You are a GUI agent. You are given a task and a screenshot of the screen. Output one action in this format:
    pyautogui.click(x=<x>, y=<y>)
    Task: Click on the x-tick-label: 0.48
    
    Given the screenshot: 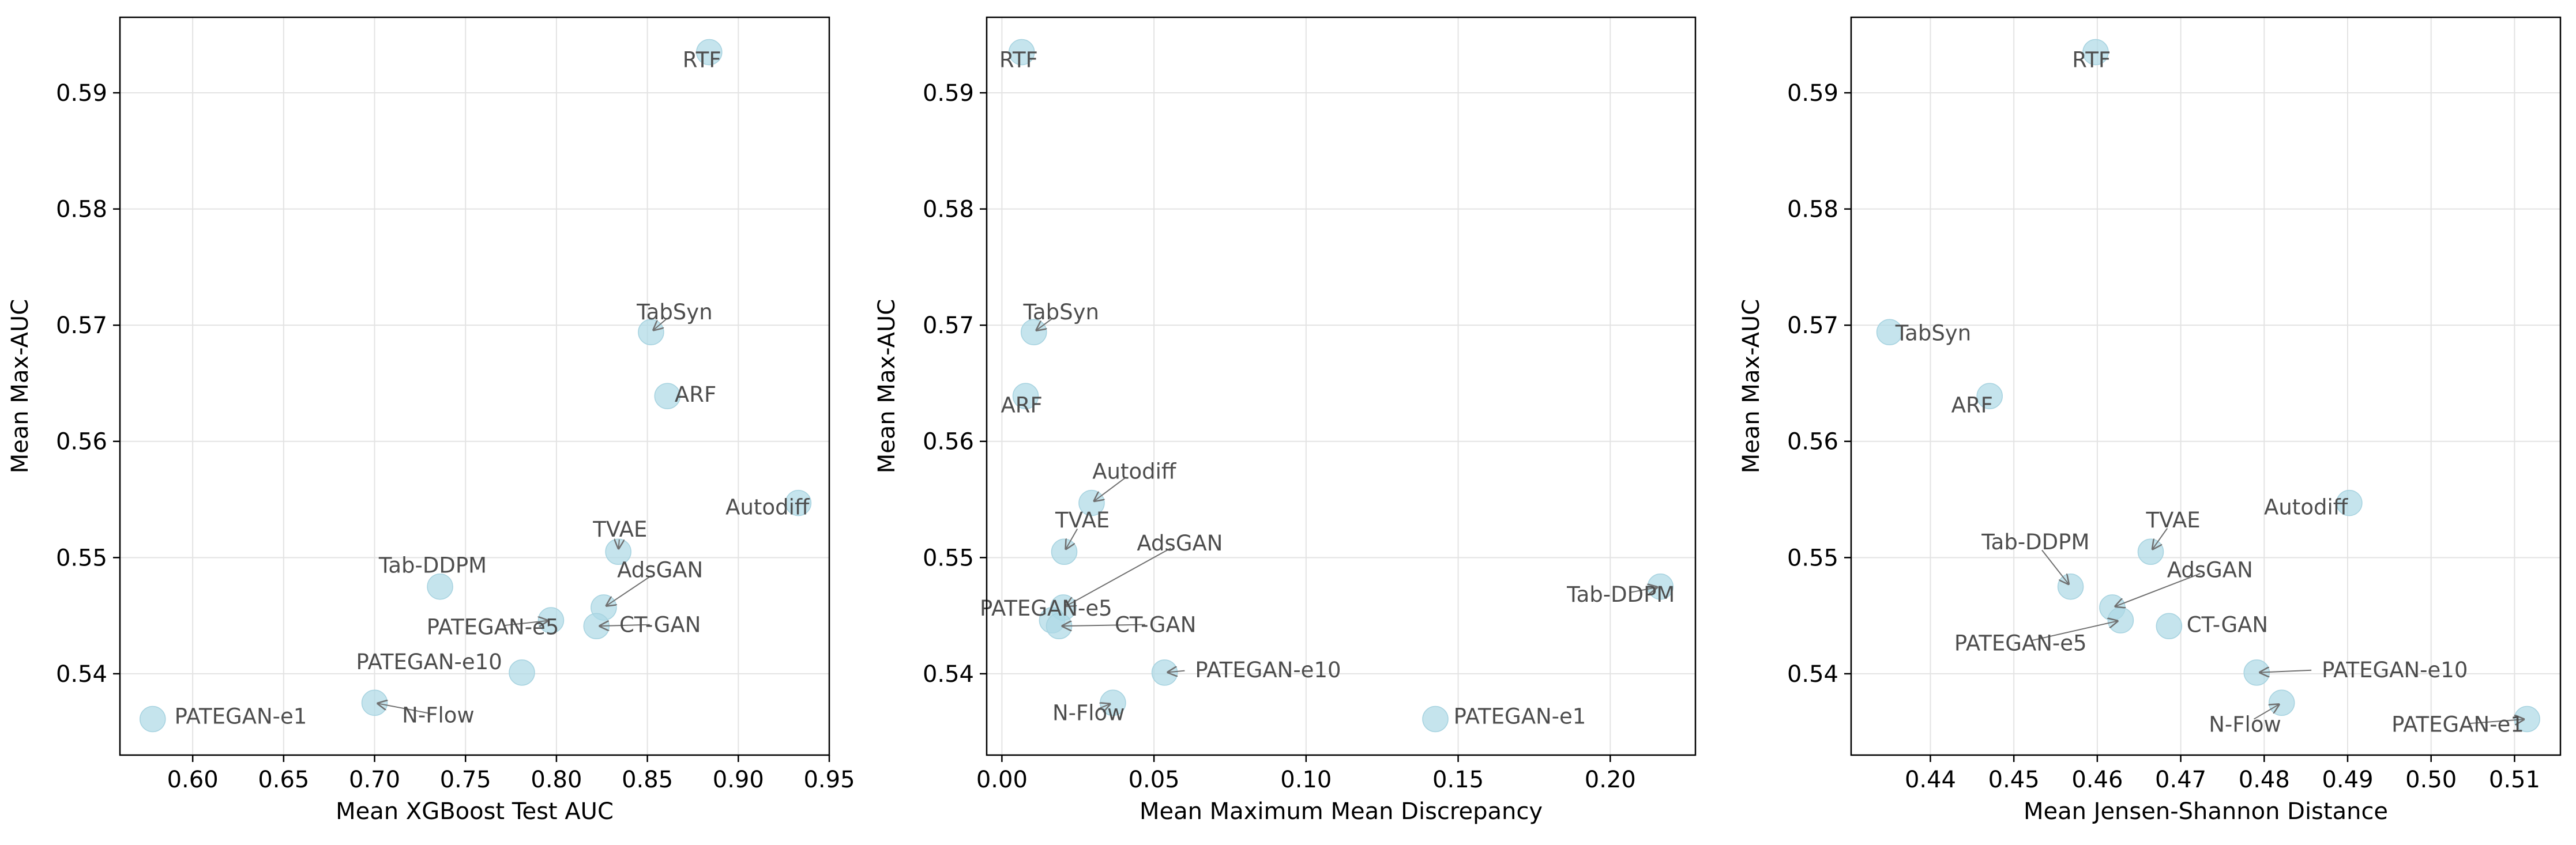 What is the action you would take?
    pyautogui.click(x=2264, y=780)
    